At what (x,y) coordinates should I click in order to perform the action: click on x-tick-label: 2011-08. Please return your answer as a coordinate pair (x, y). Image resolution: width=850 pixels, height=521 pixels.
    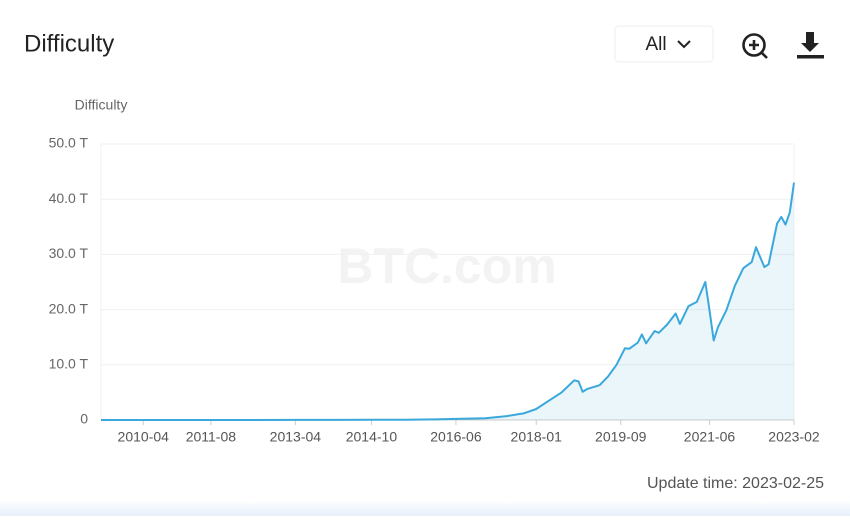
    Looking at the image, I should click on (211, 437).